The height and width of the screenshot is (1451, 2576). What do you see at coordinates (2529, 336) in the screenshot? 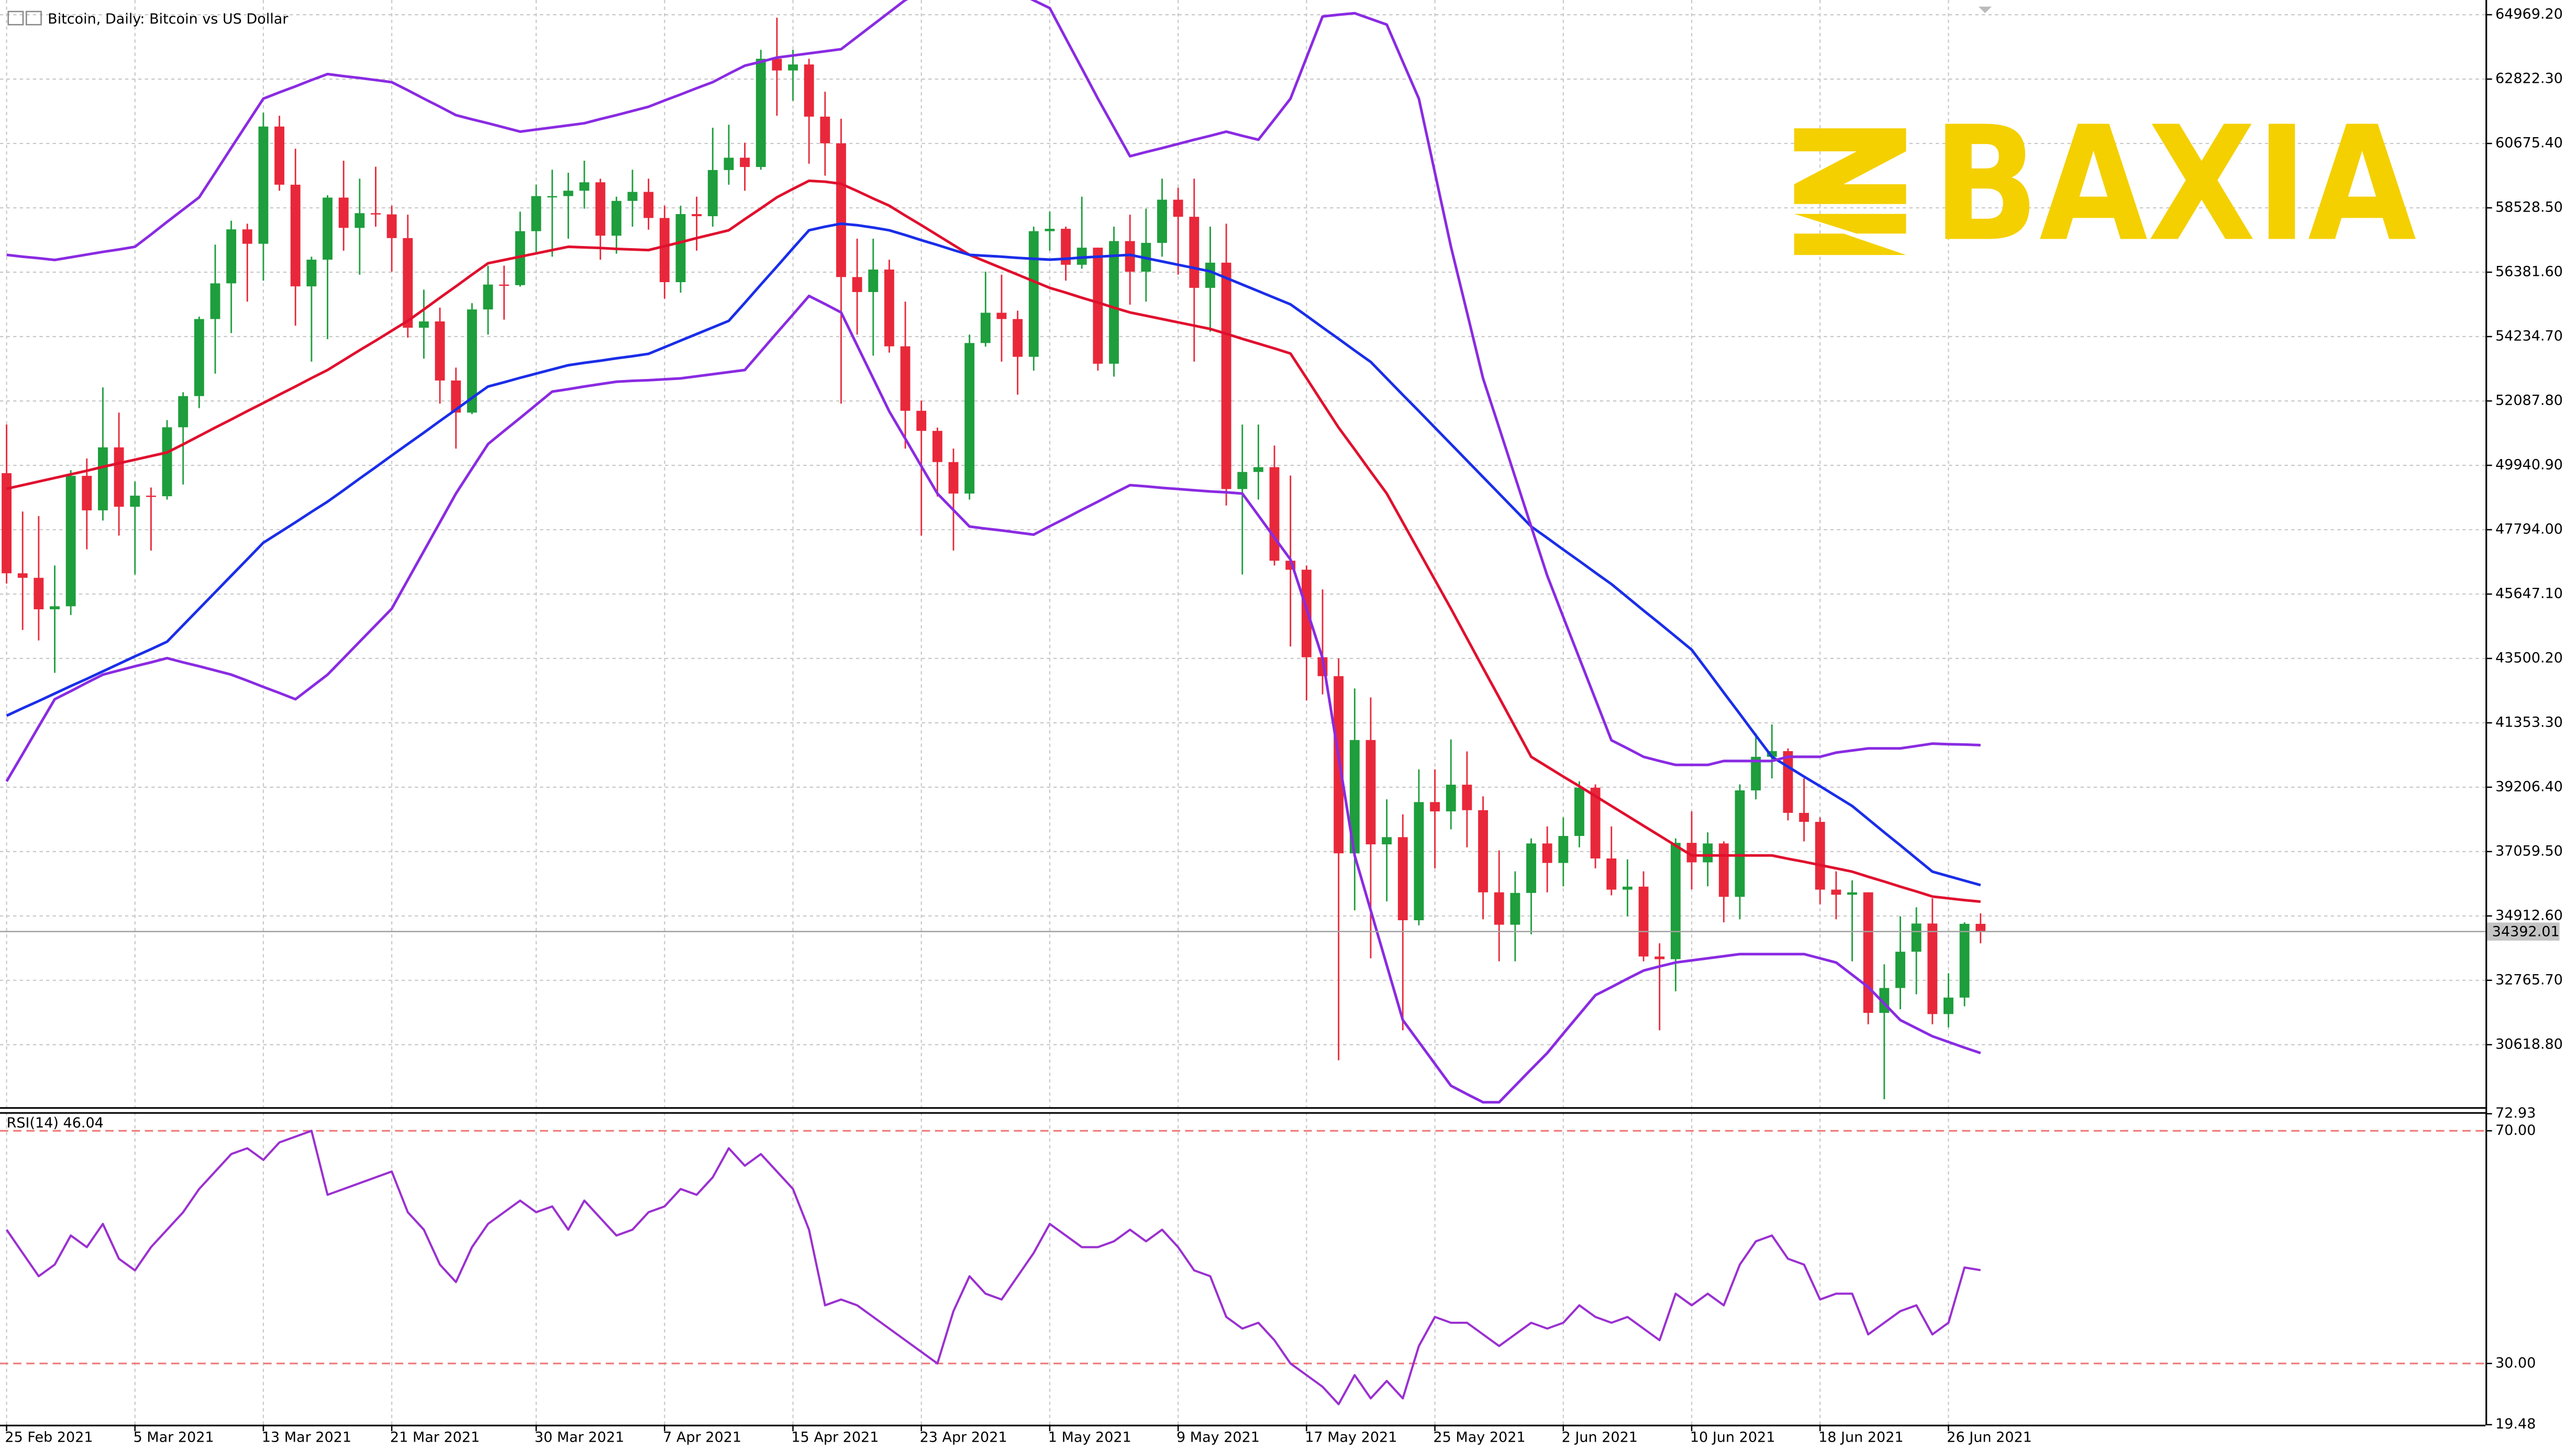
I see `y-tick-label: 54234.70` at bounding box center [2529, 336].